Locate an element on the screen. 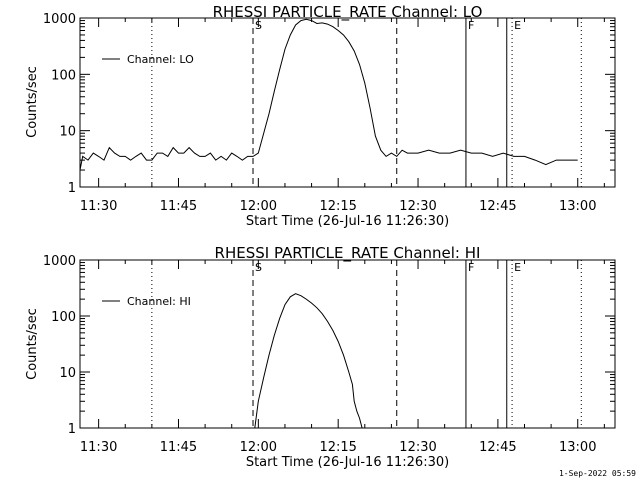 The image size is (640, 480). series-line is located at coordinates (308, 361).